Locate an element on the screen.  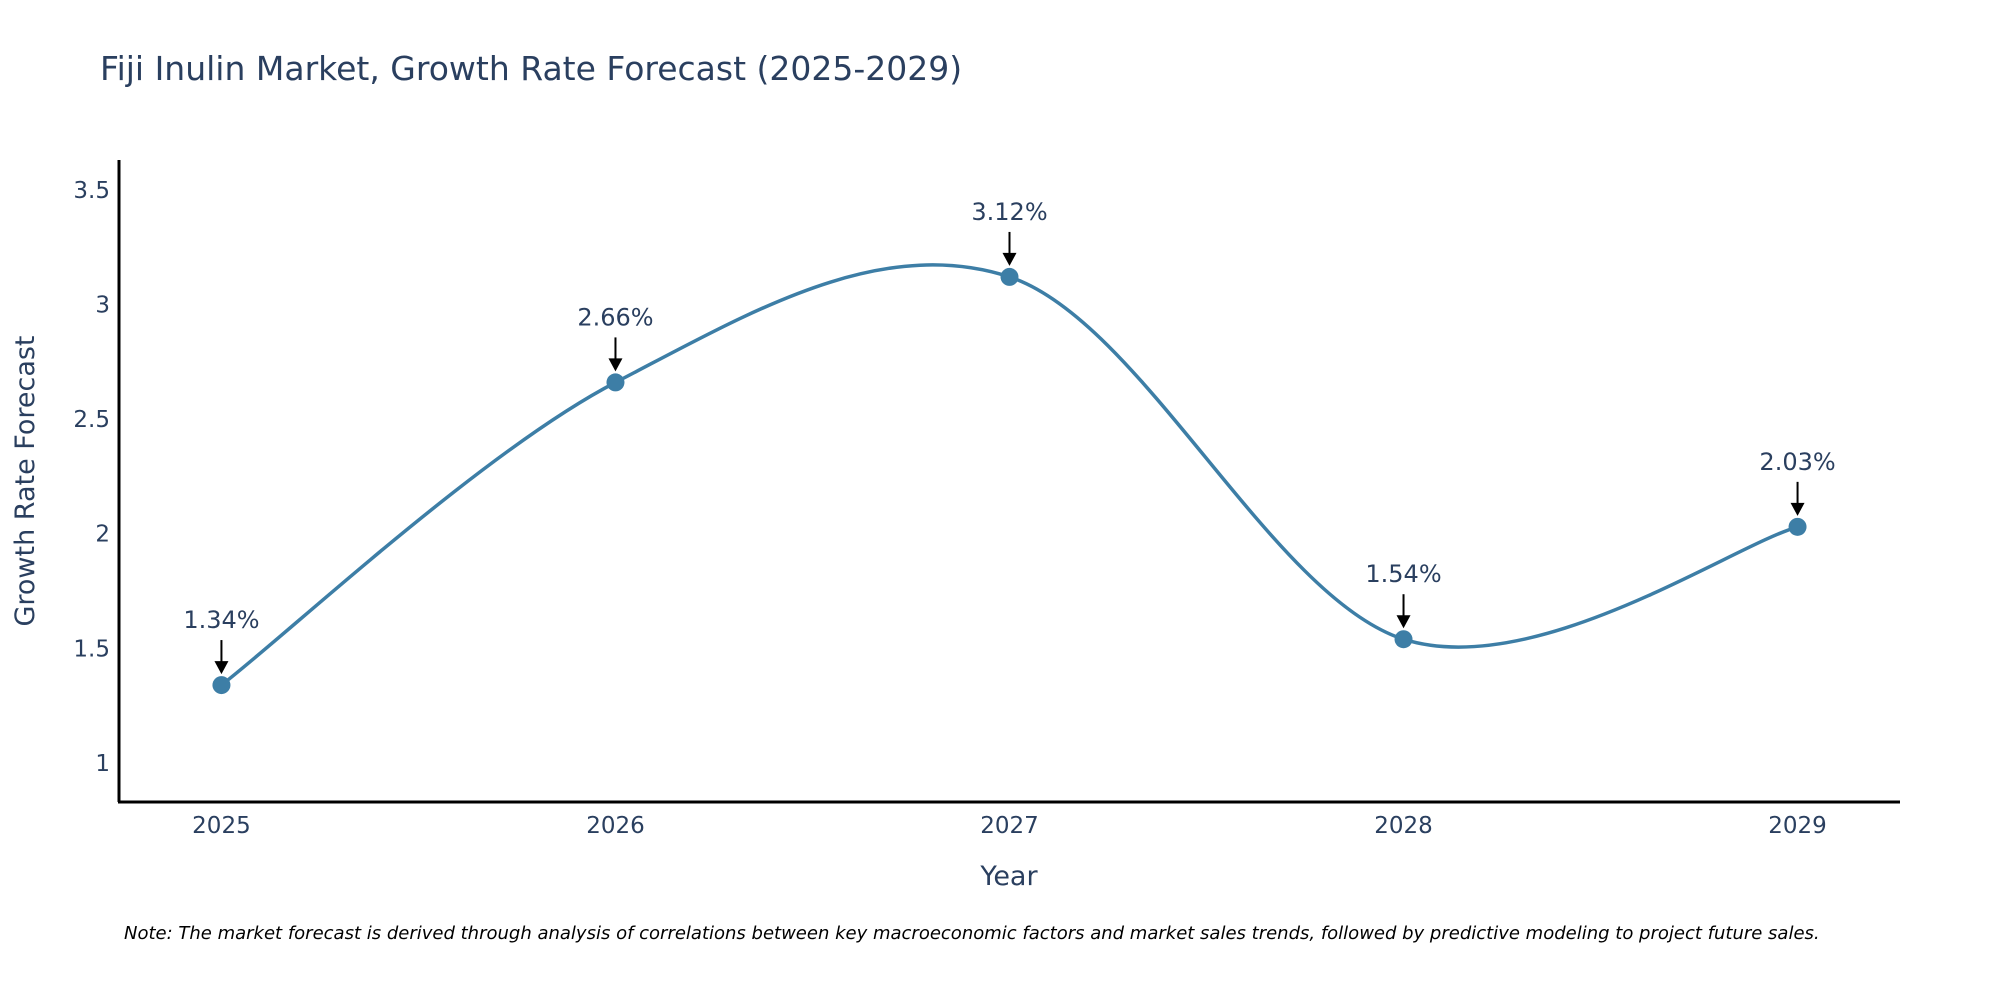
y-tick-label: 3.5 is located at coordinates (91, 191).